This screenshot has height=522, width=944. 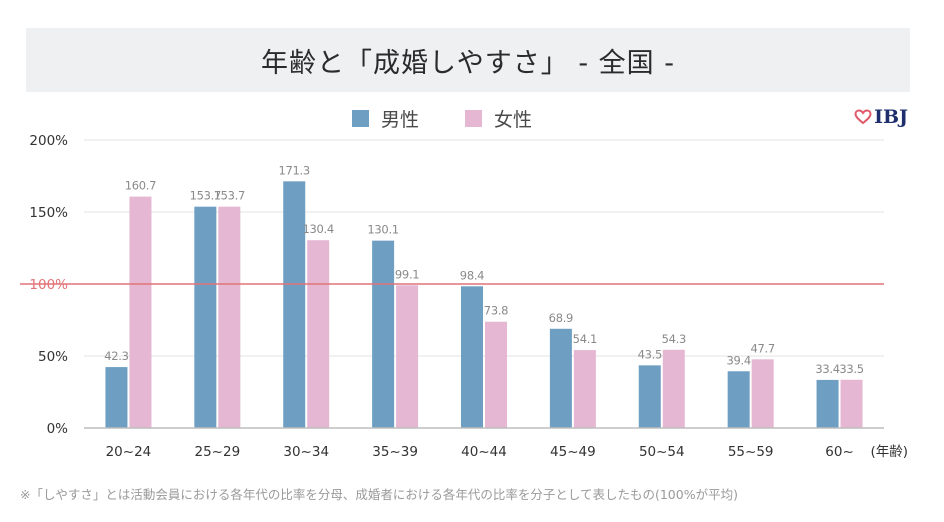 I want to click on legend: 男性 女性, so click(x=442, y=118).